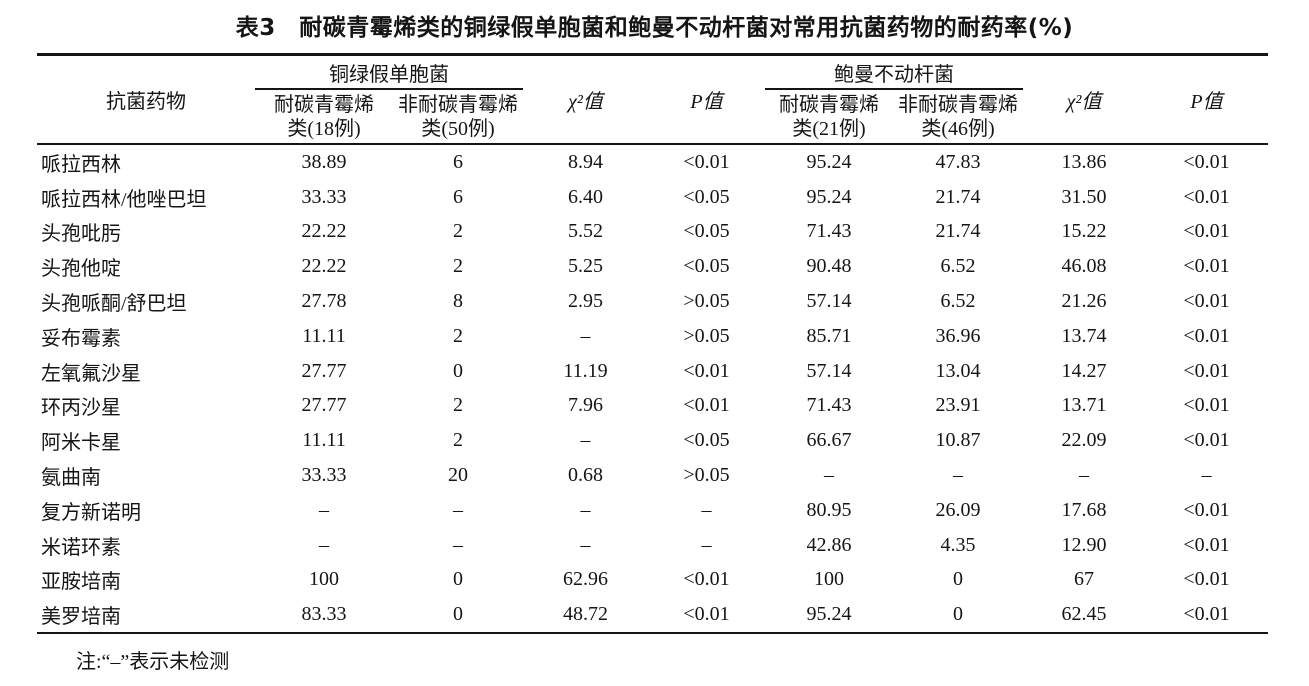  I want to click on cell-value: 62.45, so click(1084, 614).